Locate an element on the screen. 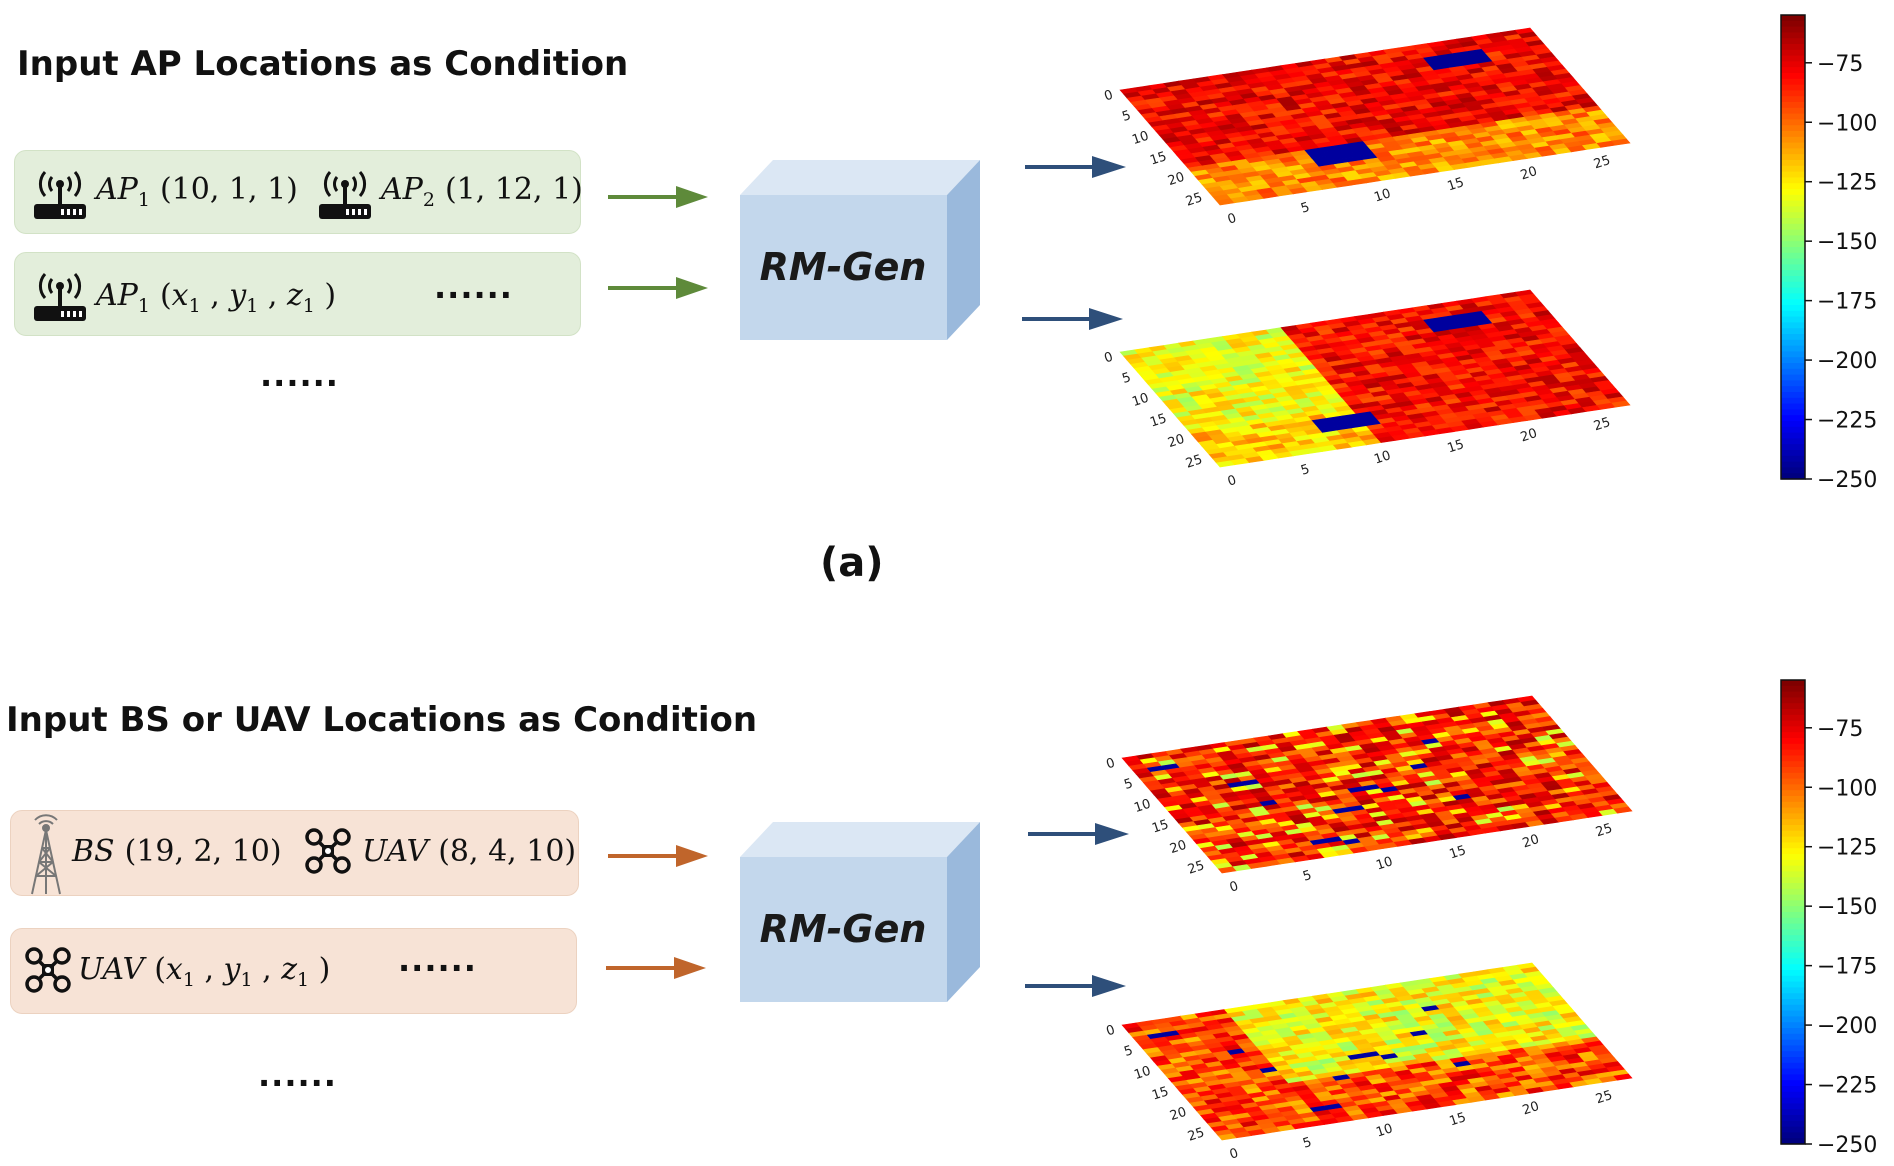 This screenshot has width=1894, height=1166. rm-gen-model-block: RM-Gen is located at coordinates (860, 912).